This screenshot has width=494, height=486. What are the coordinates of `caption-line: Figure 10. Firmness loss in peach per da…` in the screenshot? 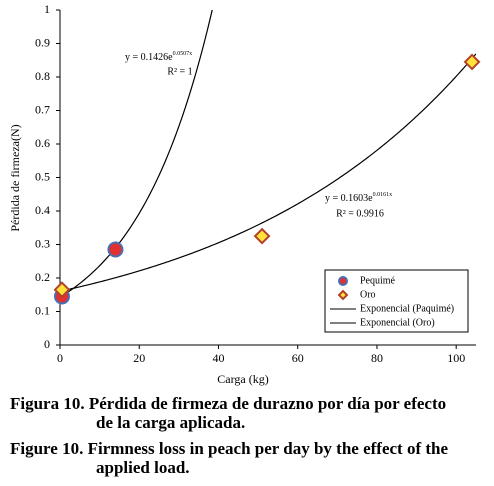 It's located at (229, 448).